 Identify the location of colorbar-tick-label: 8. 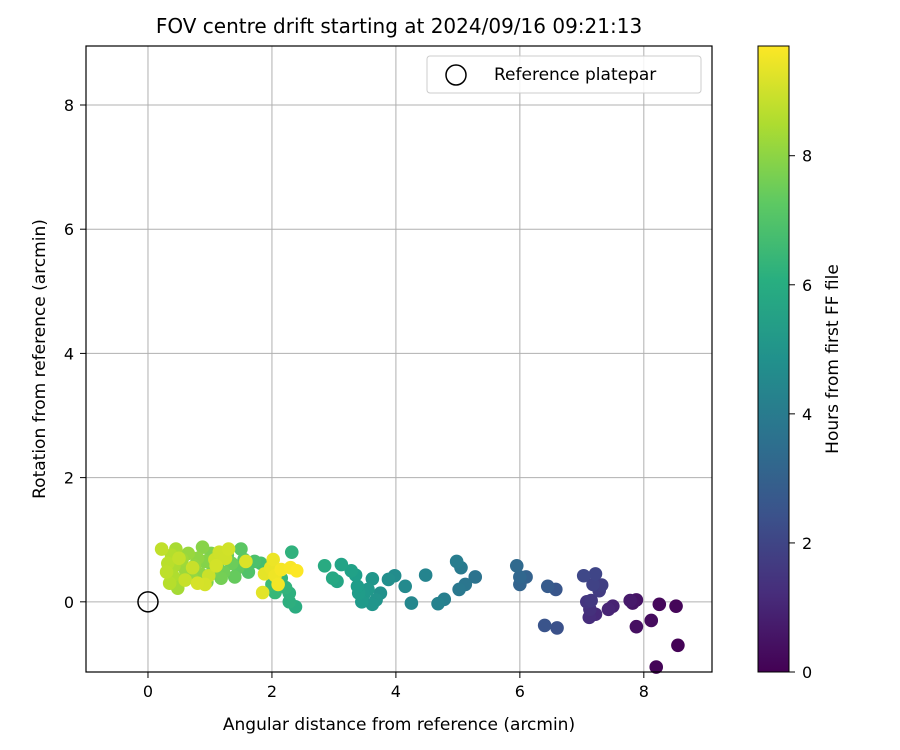
(807, 156).